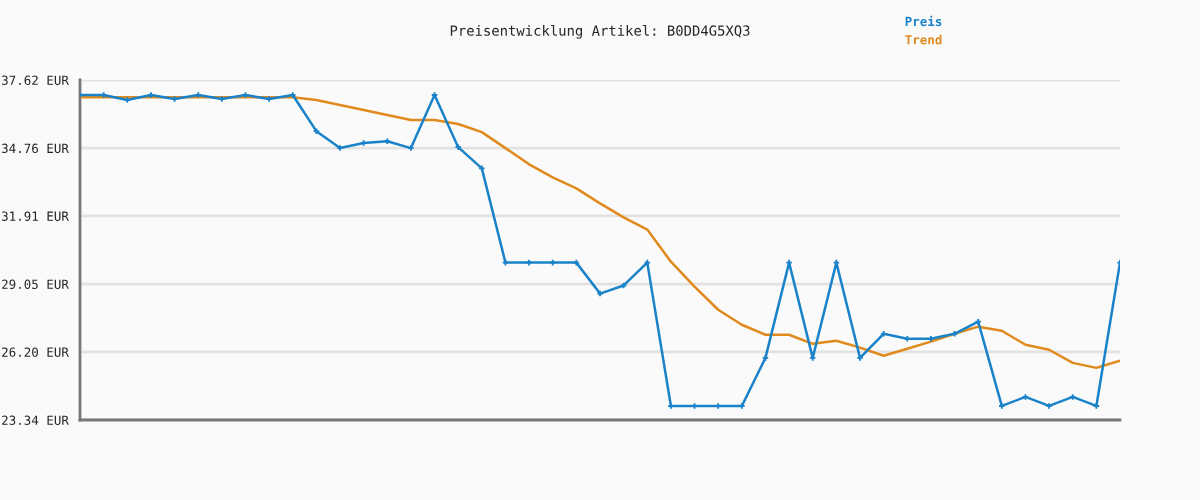 Image resolution: width=1200 pixels, height=500 pixels. I want to click on text: Trend, so click(923, 39).